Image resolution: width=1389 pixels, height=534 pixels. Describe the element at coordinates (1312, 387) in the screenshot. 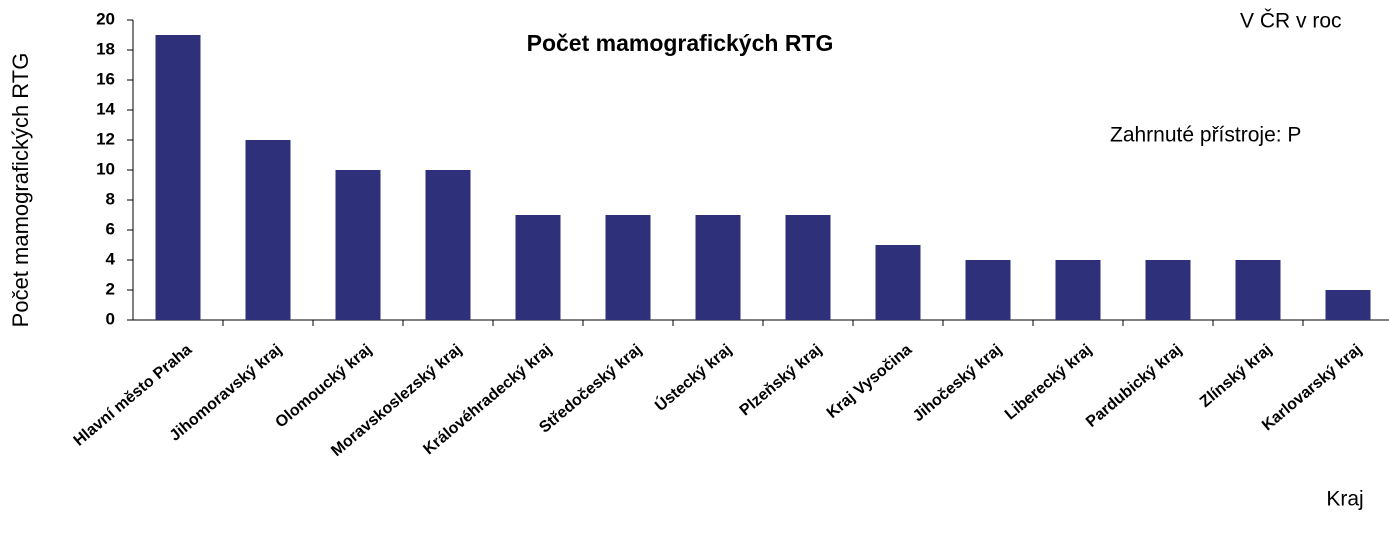

I see `x-tick-label: Karlovarský kraj` at that location.